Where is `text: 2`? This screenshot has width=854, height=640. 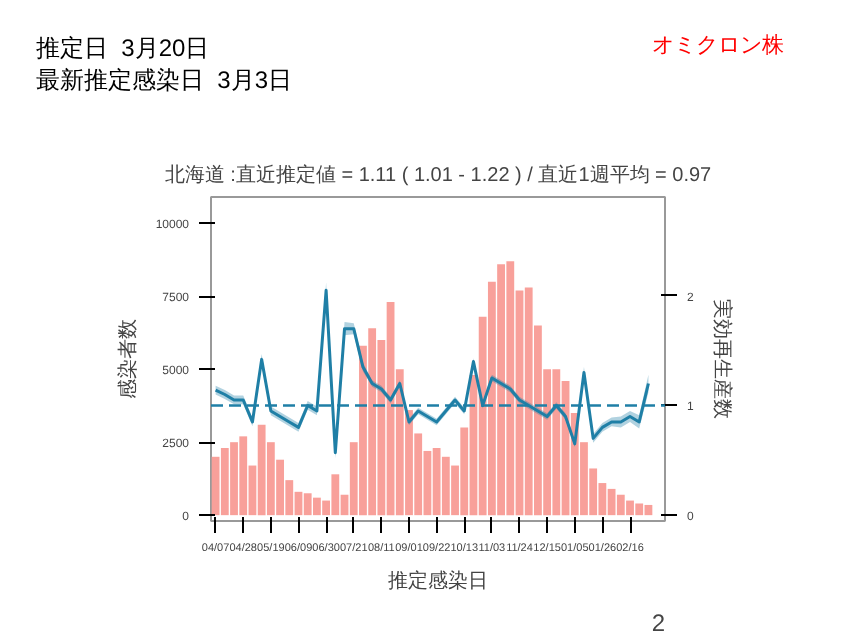
text: 2 is located at coordinates (658, 623).